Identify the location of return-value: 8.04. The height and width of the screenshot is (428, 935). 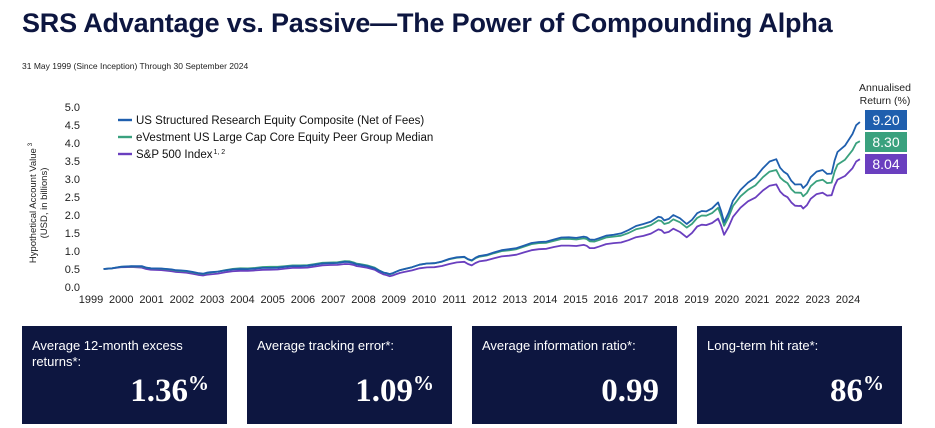
(885, 164).